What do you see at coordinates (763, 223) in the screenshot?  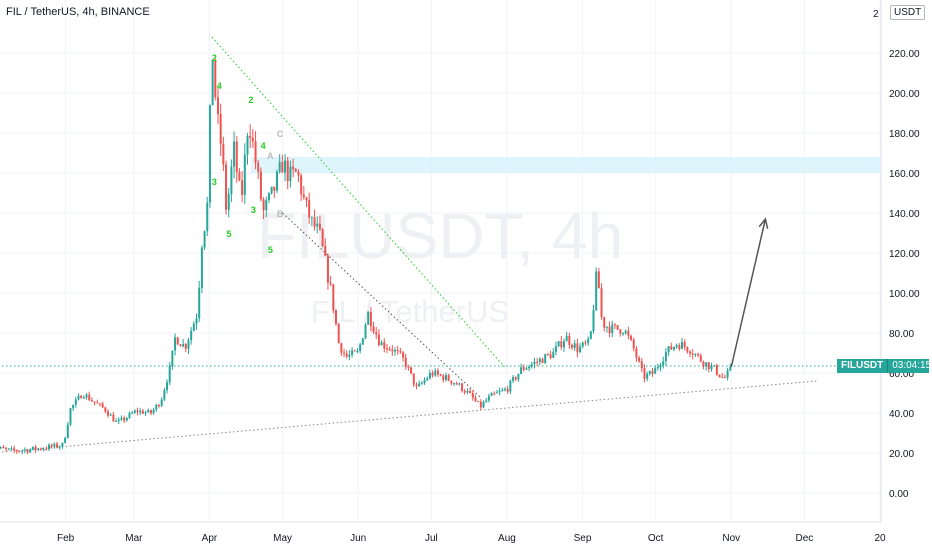 I see `projection-arrow-head` at bounding box center [763, 223].